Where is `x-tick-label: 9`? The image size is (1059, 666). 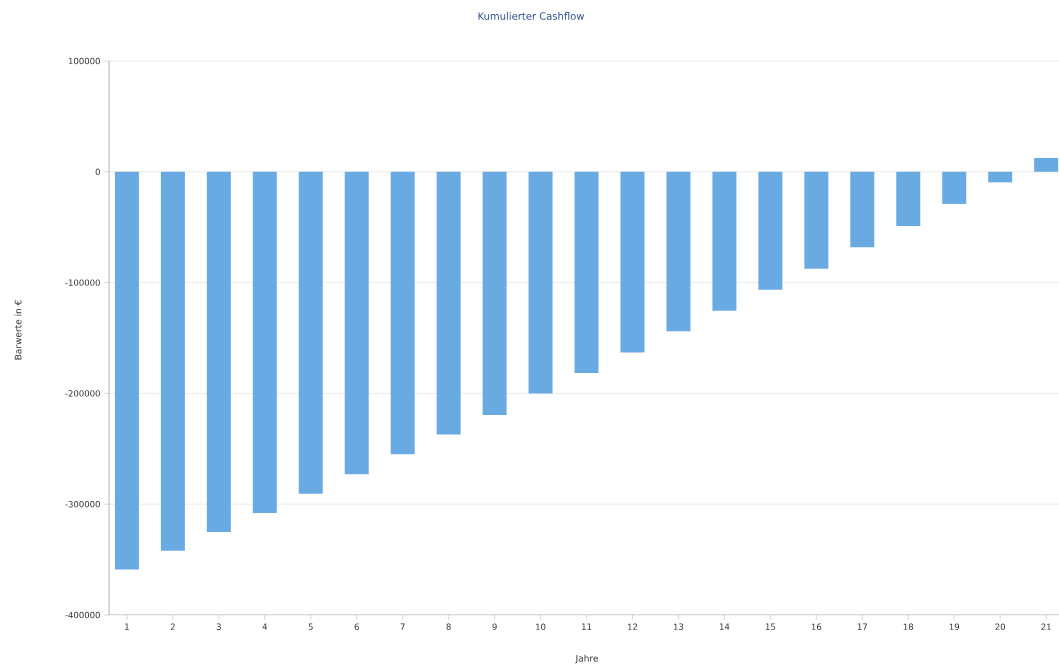
x-tick-label: 9 is located at coordinates (494, 626).